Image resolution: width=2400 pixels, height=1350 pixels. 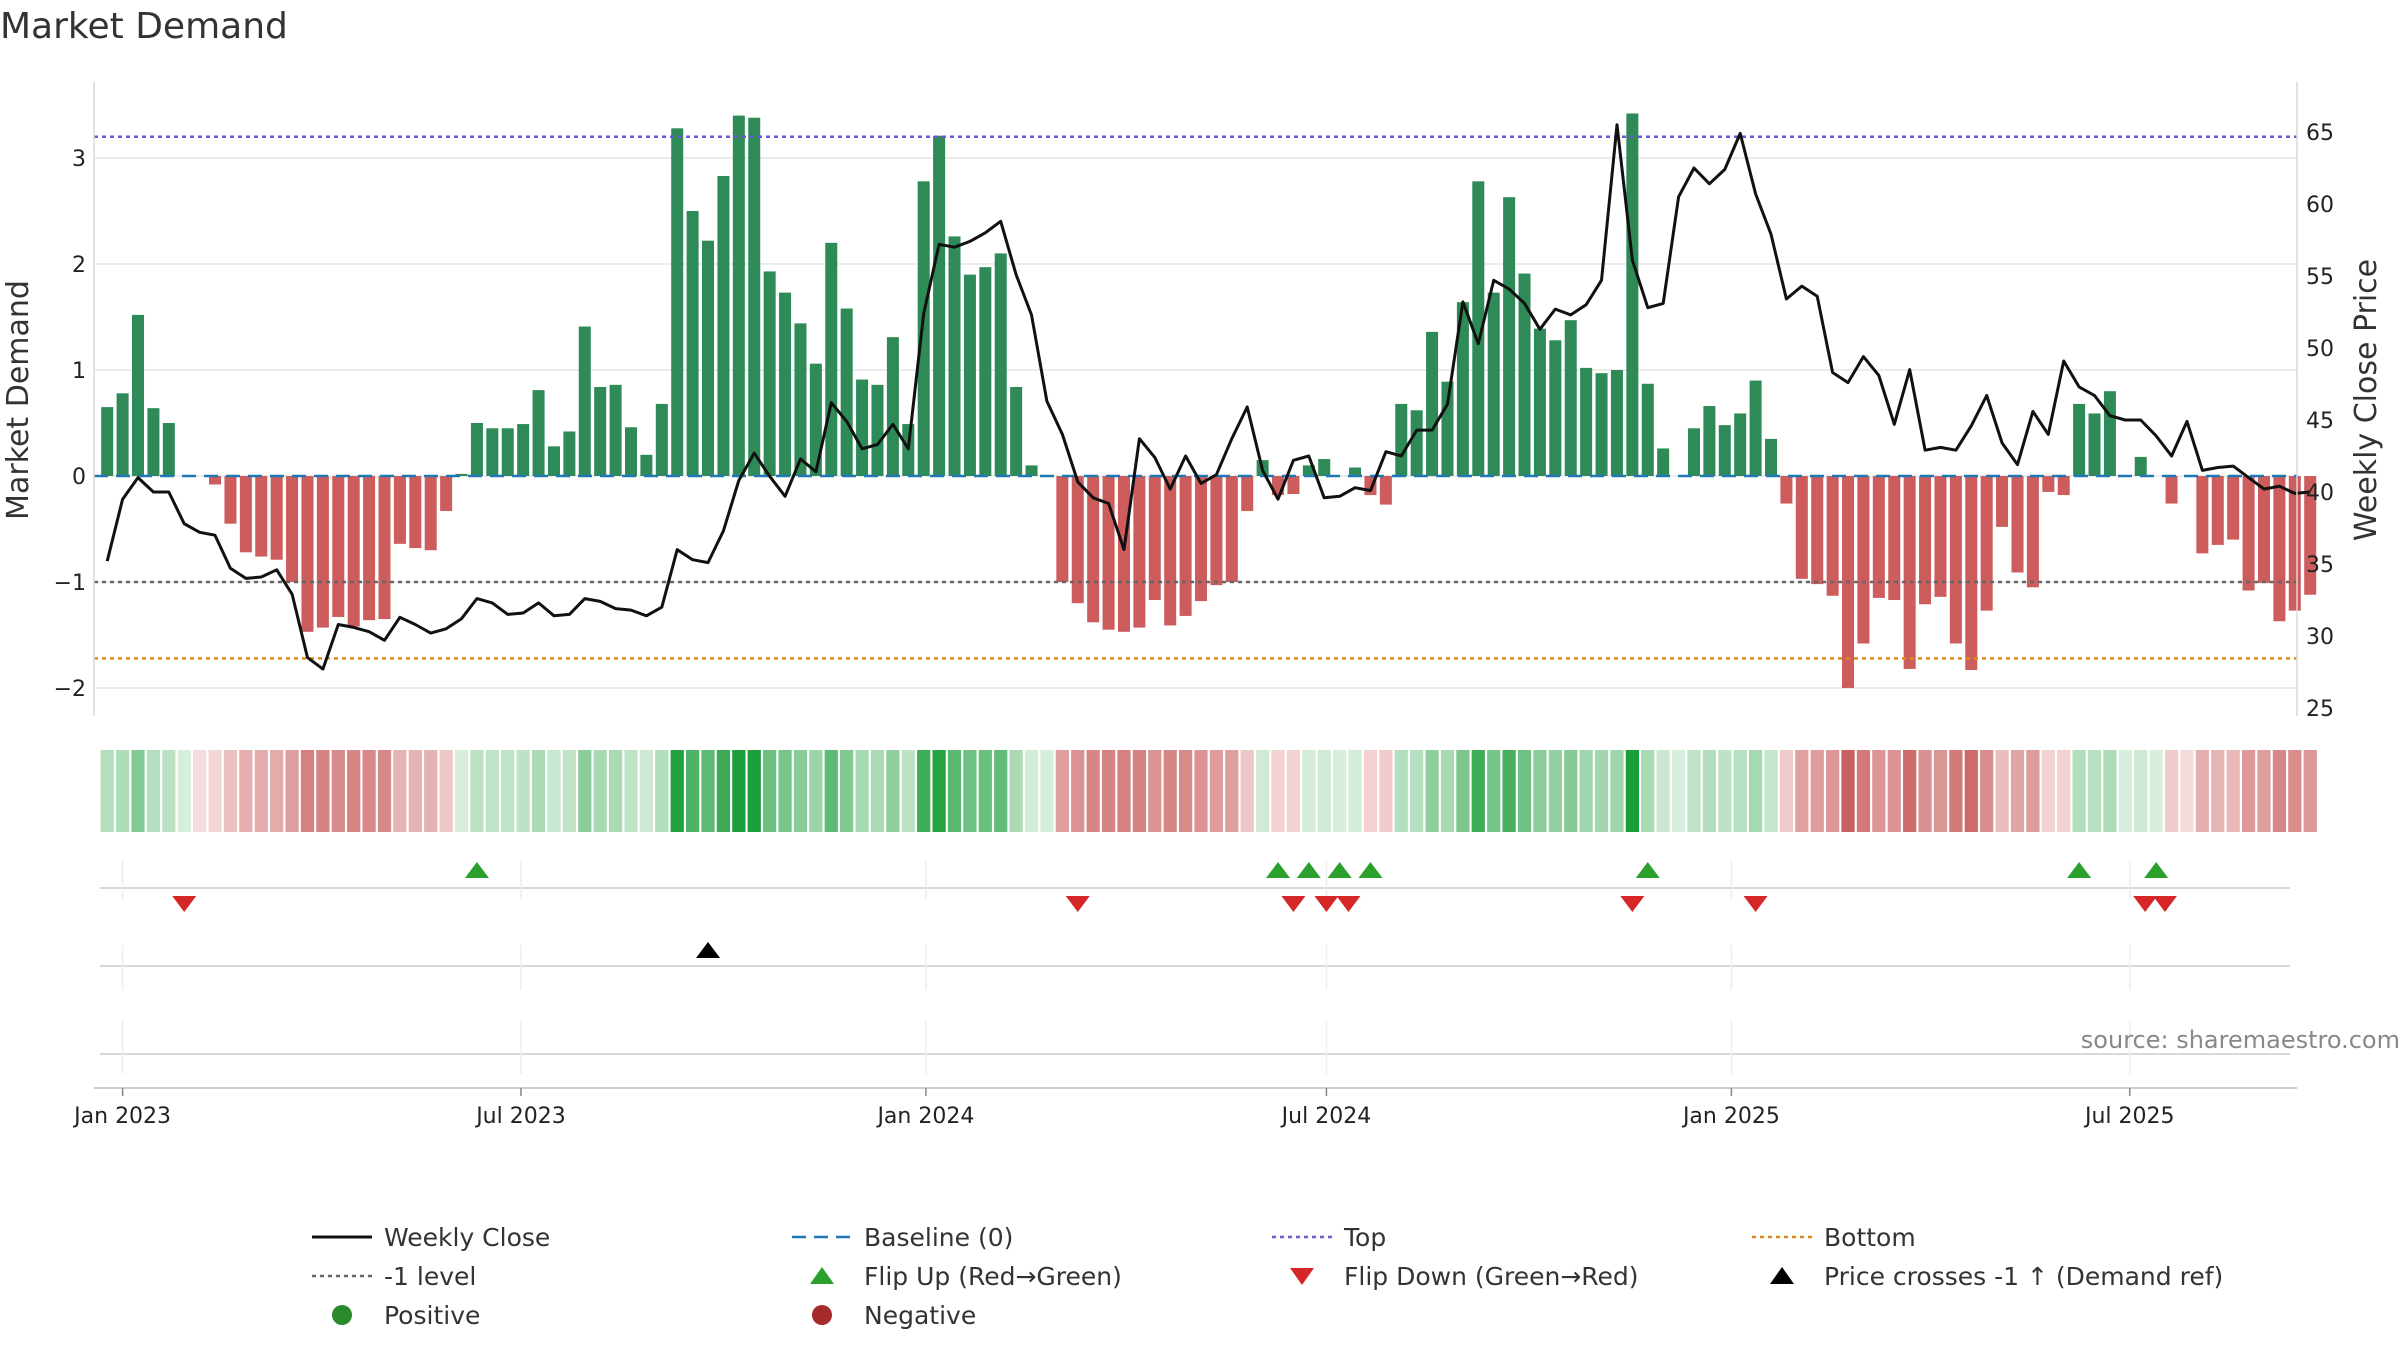 I want to click on left-tick-label: 2, so click(x=79, y=265).